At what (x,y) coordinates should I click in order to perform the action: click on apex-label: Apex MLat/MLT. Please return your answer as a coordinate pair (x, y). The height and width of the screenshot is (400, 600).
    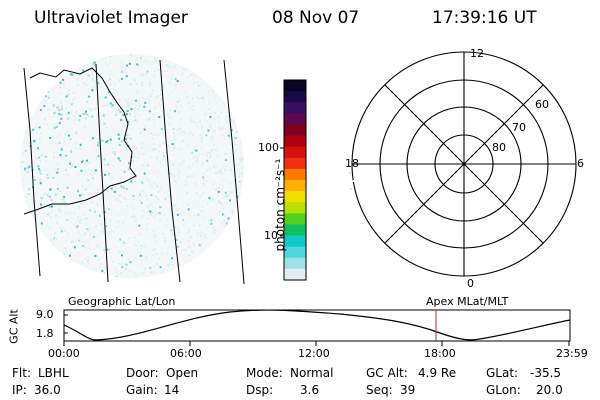
    Looking at the image, I should click on (467, 301).